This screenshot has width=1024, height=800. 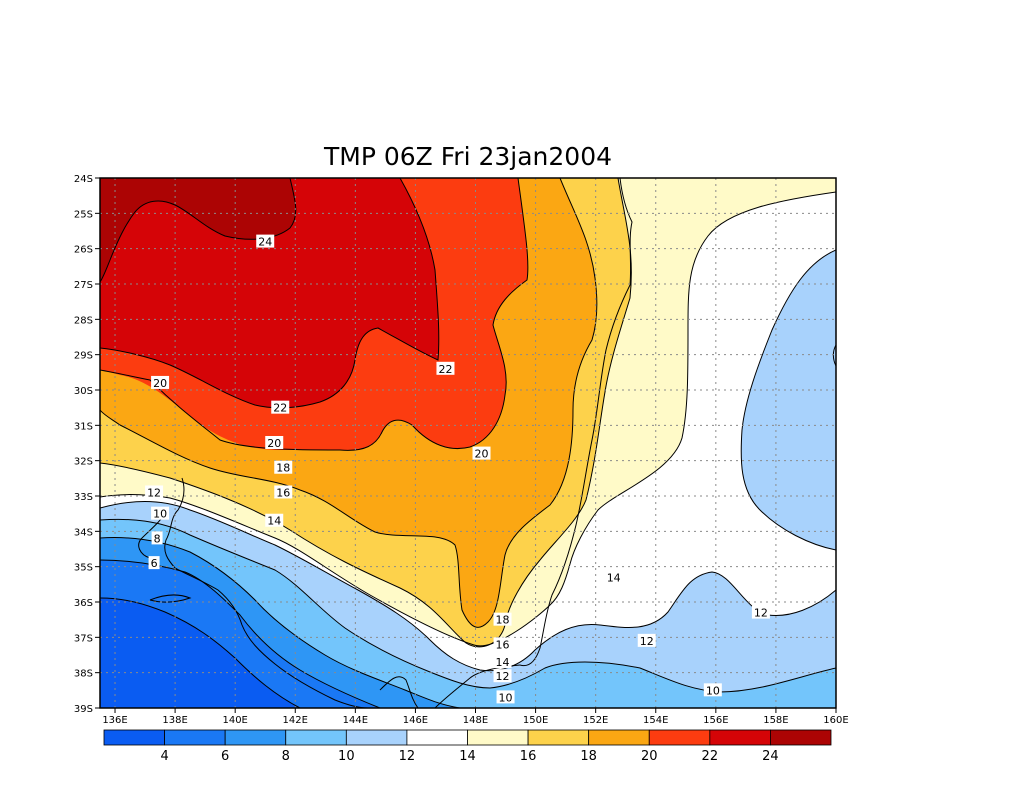 What do you see at coordinates (83, 214) in the screenshot?
I see `y-tick-label: 25S` at bounding box center [83, 214].